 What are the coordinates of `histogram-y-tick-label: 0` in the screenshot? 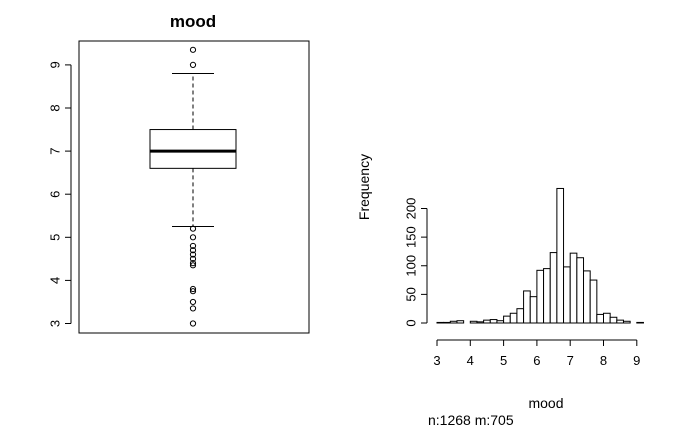 It's located at (411, 322).